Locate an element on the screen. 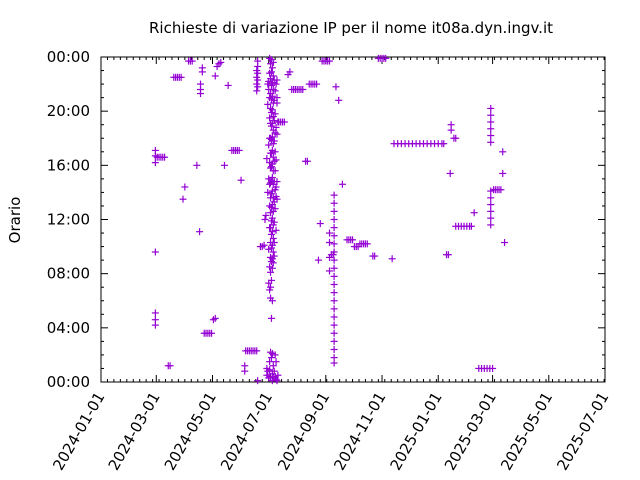 Image resolution: width=640 pixels, height=480 pixels. x-tick-label: 2024-01-01 is located at coordinates (78, 431).